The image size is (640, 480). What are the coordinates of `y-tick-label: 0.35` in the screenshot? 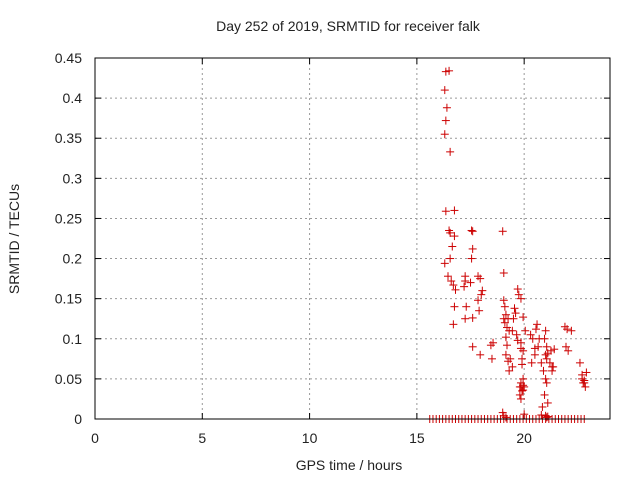 It's located at (68, 138).